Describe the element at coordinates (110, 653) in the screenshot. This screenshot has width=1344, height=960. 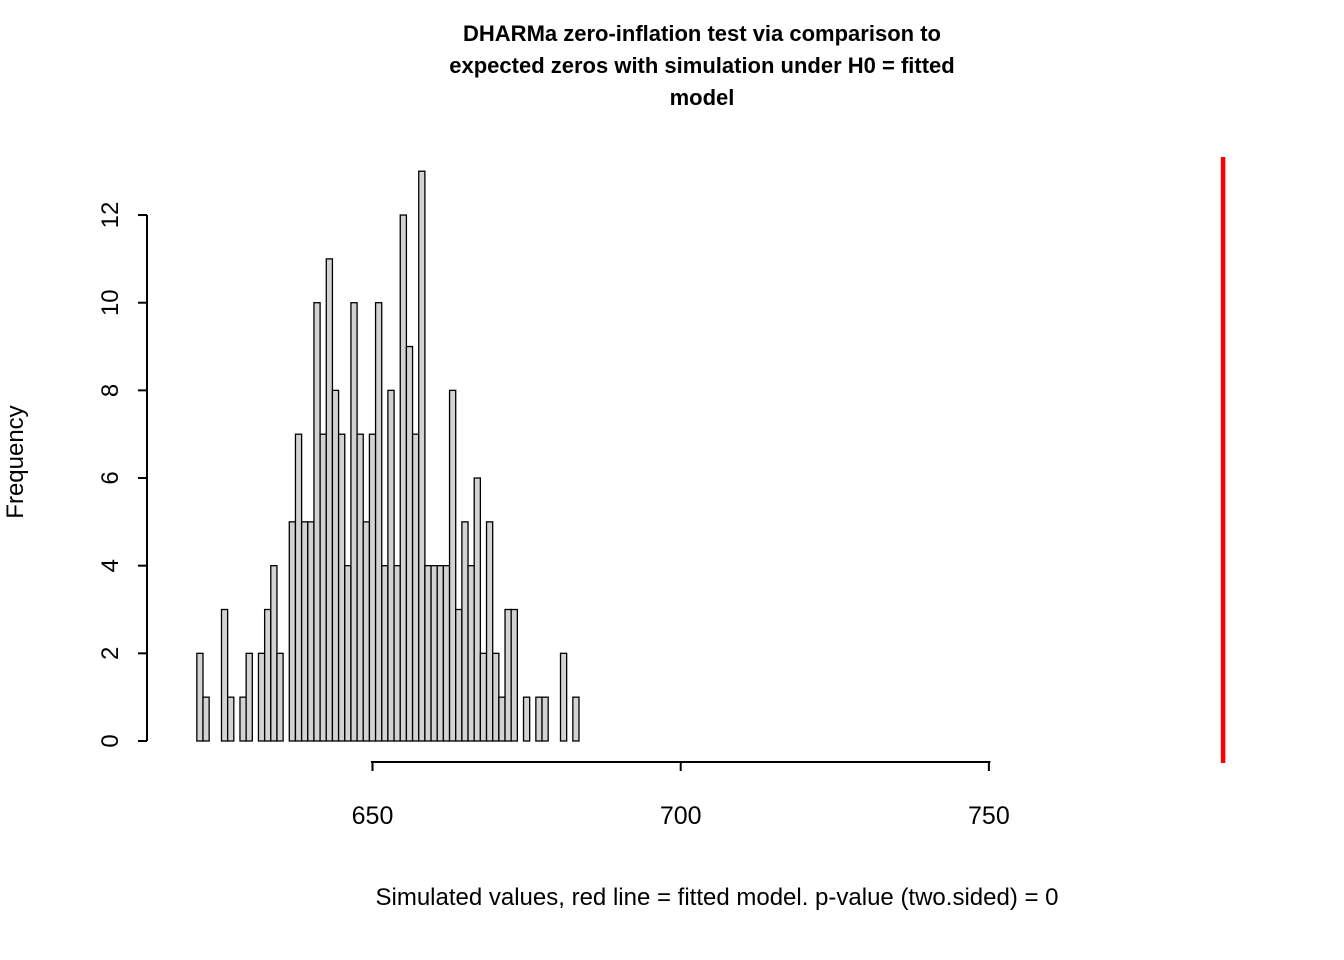
I see `y-tick-label: 2` at that location.